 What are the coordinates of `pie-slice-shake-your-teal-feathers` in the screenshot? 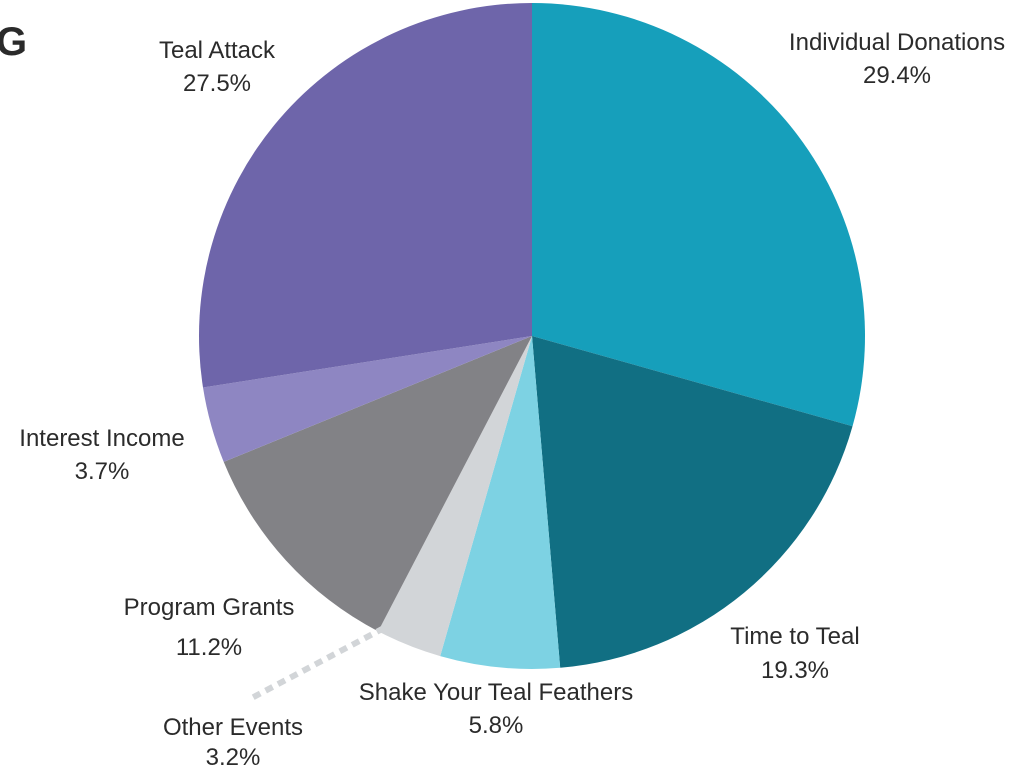 It's located at (500, 503).